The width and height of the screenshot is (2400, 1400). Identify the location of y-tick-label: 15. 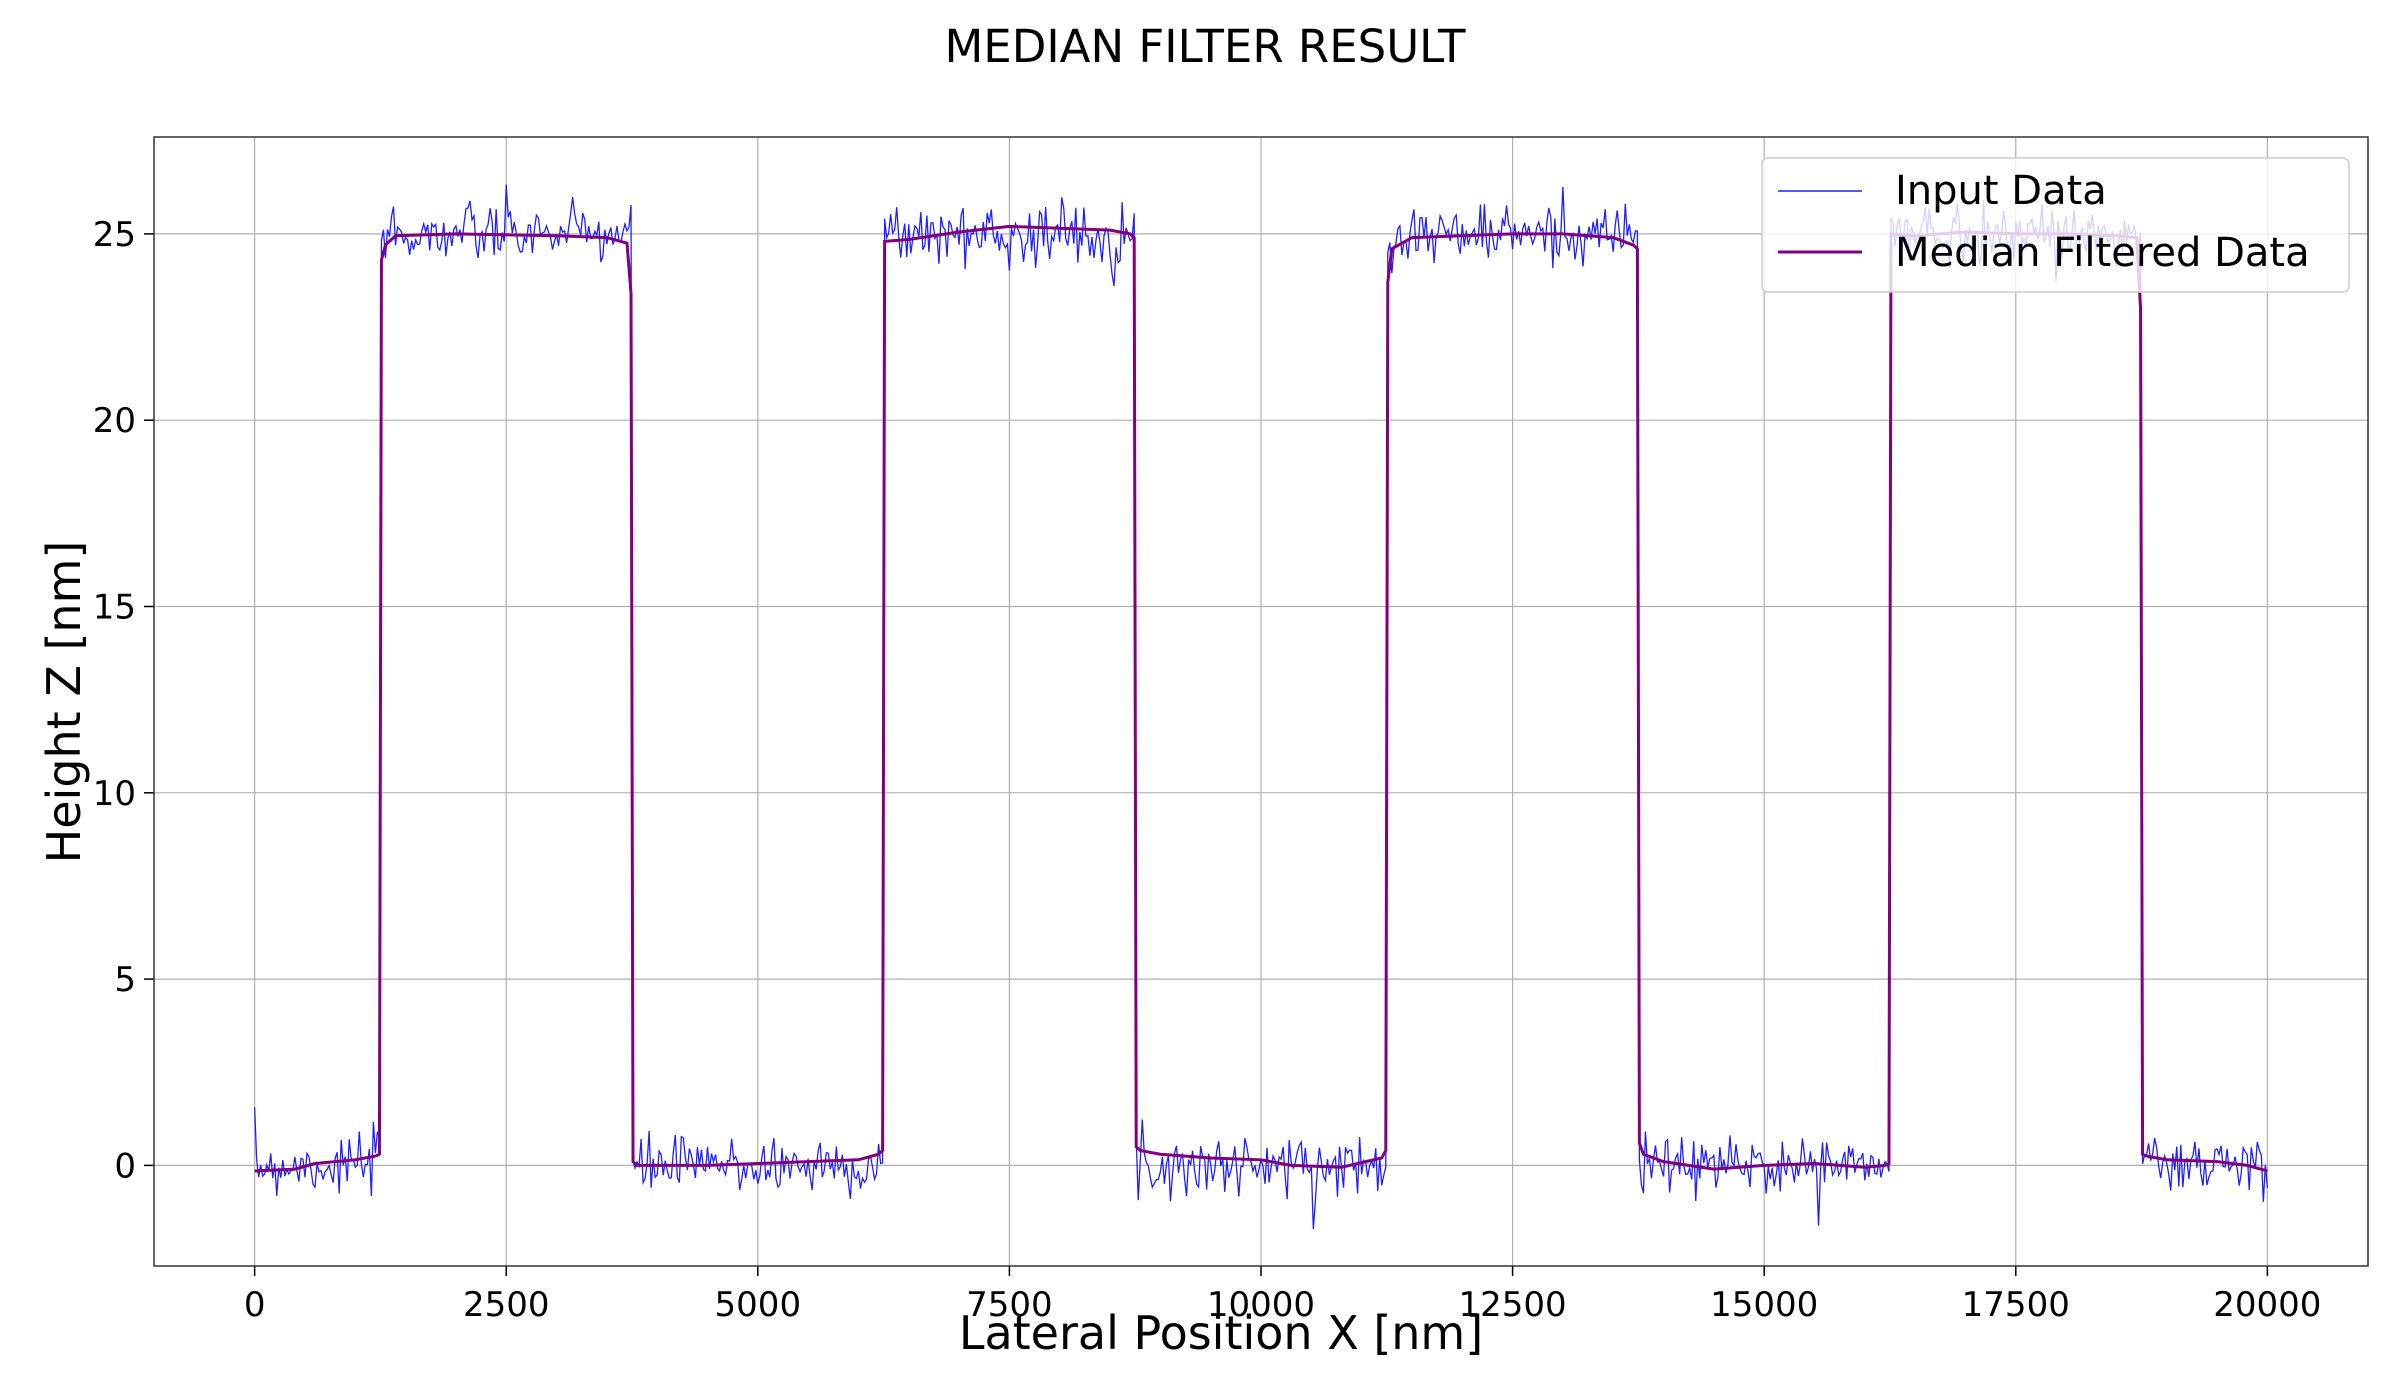
(114, 607).